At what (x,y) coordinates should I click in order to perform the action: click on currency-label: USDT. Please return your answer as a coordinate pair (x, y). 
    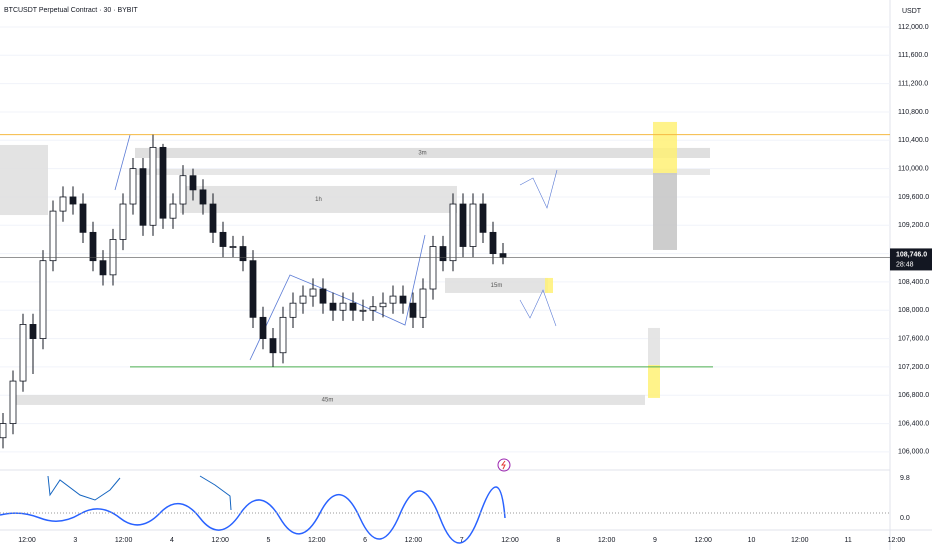
    Looking at the image, I should click on (912, 11).